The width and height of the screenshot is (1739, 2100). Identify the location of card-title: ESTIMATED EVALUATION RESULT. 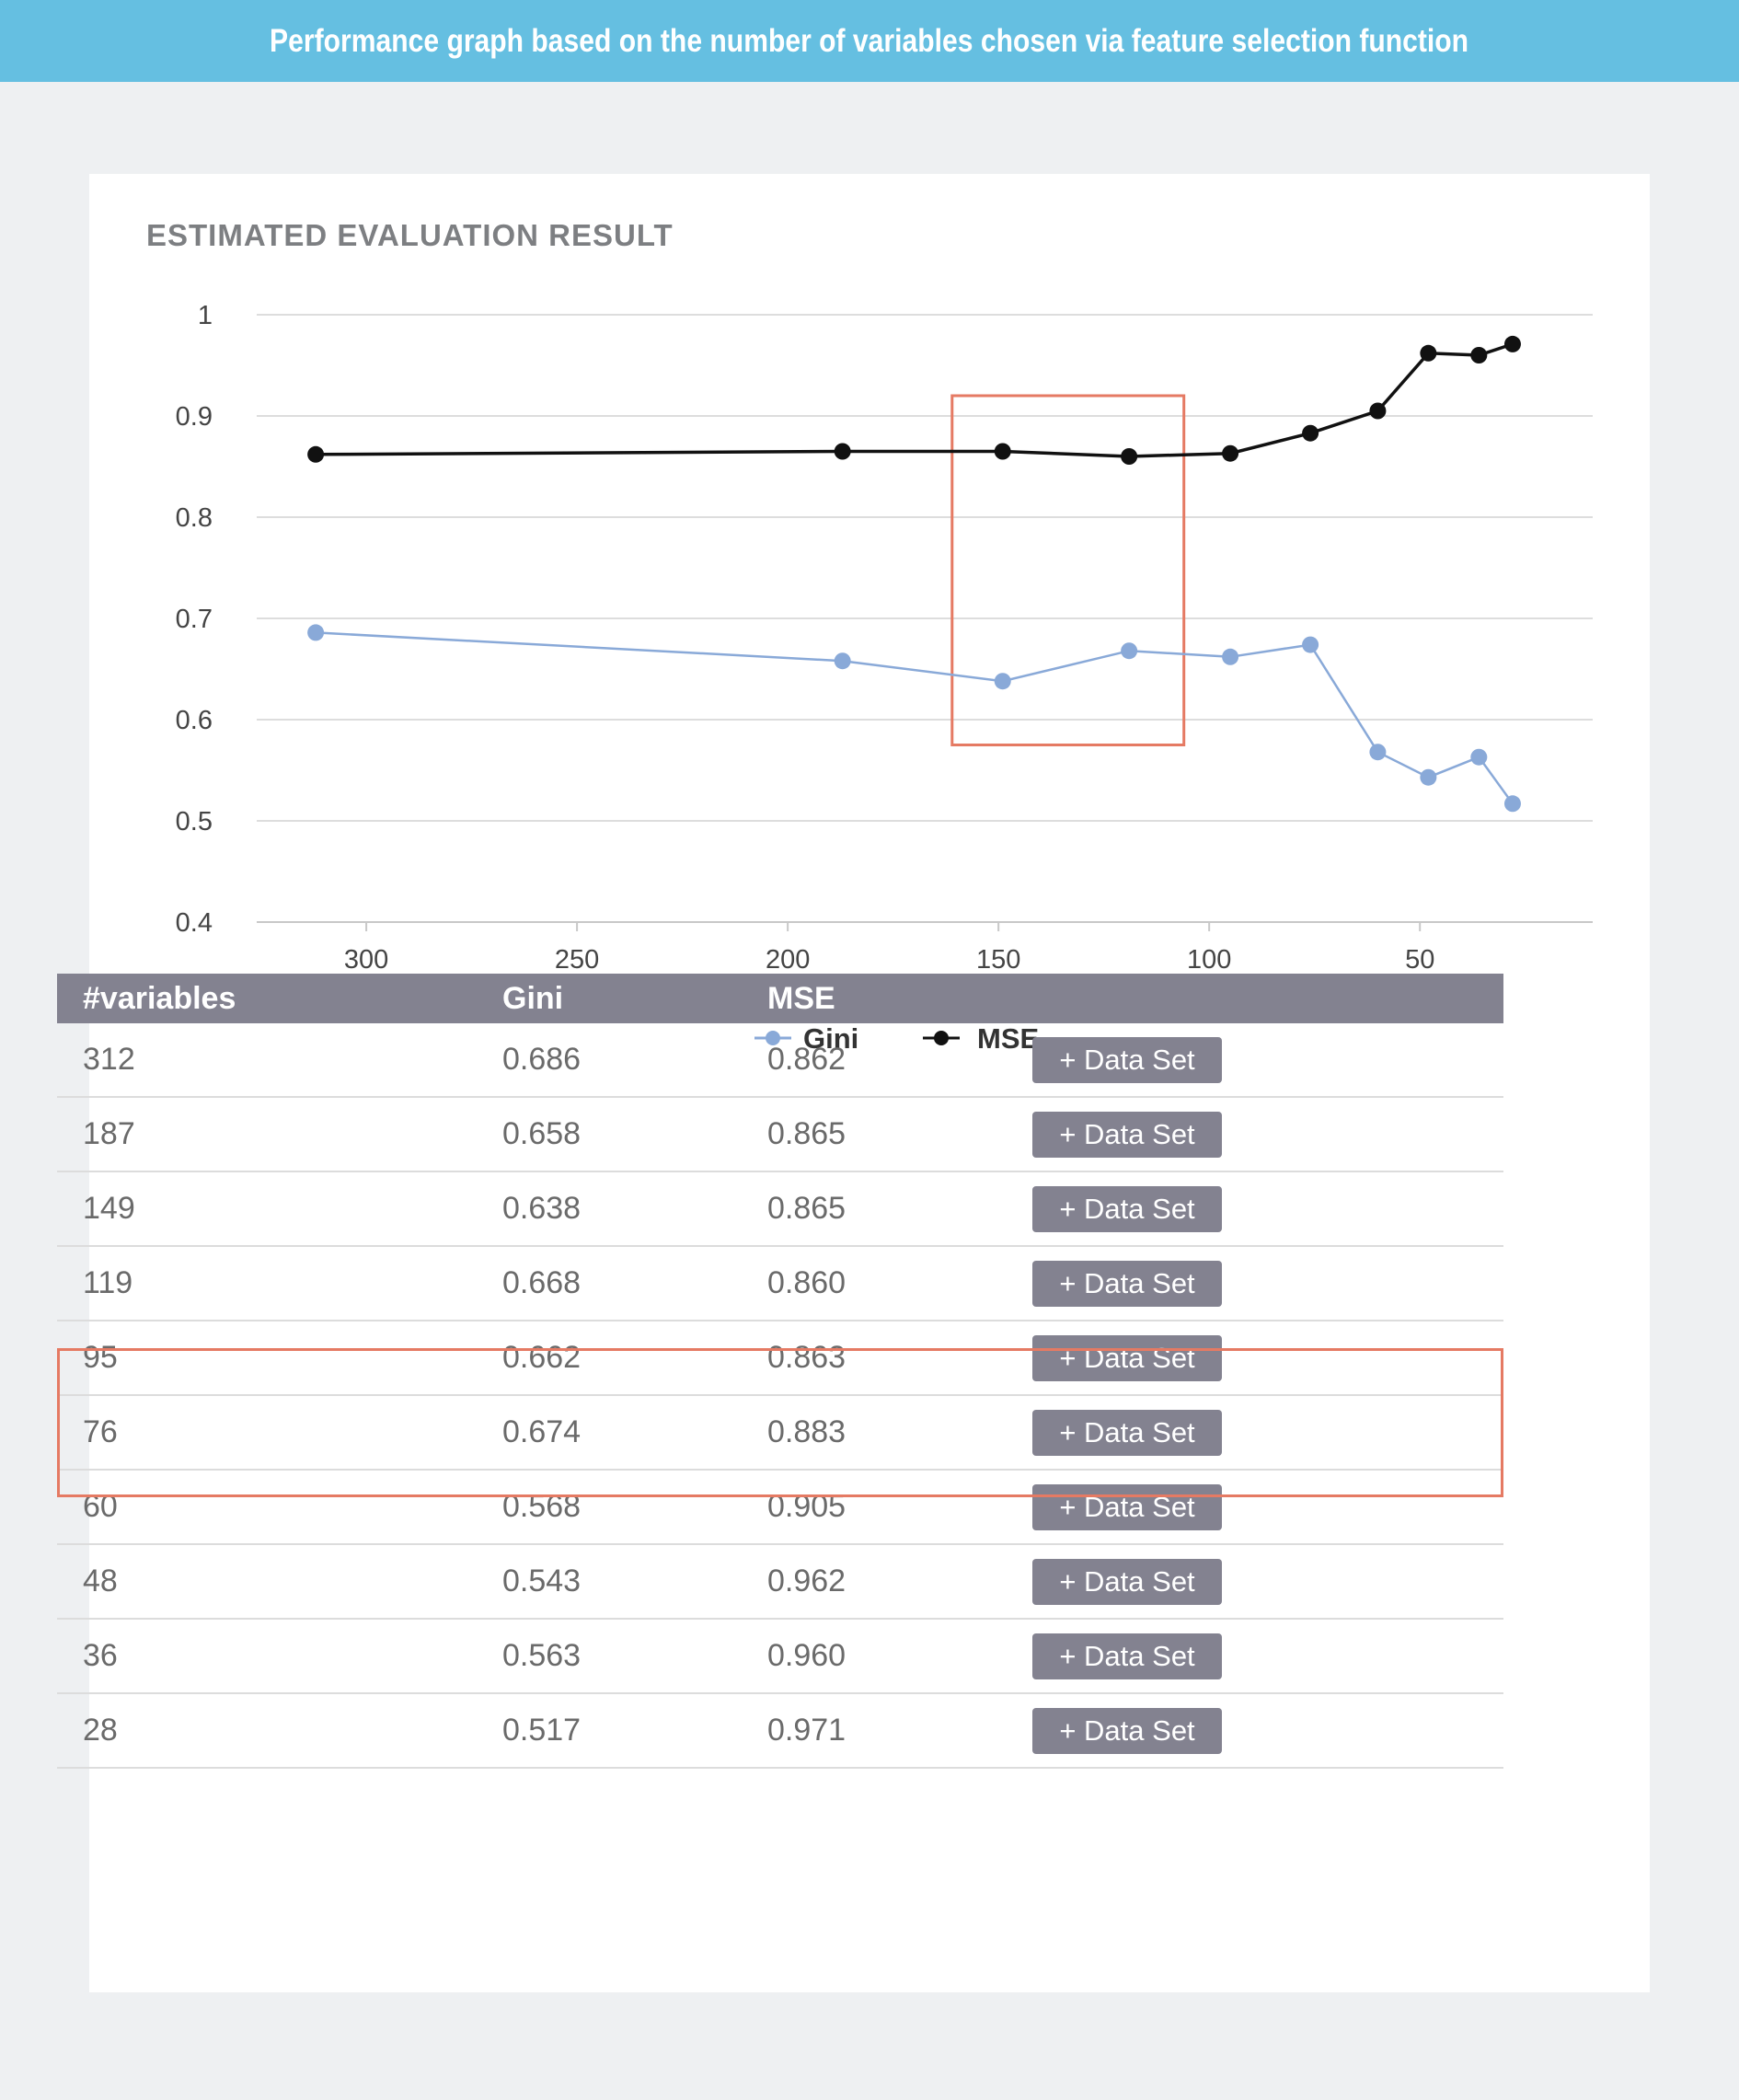
(410, 235).